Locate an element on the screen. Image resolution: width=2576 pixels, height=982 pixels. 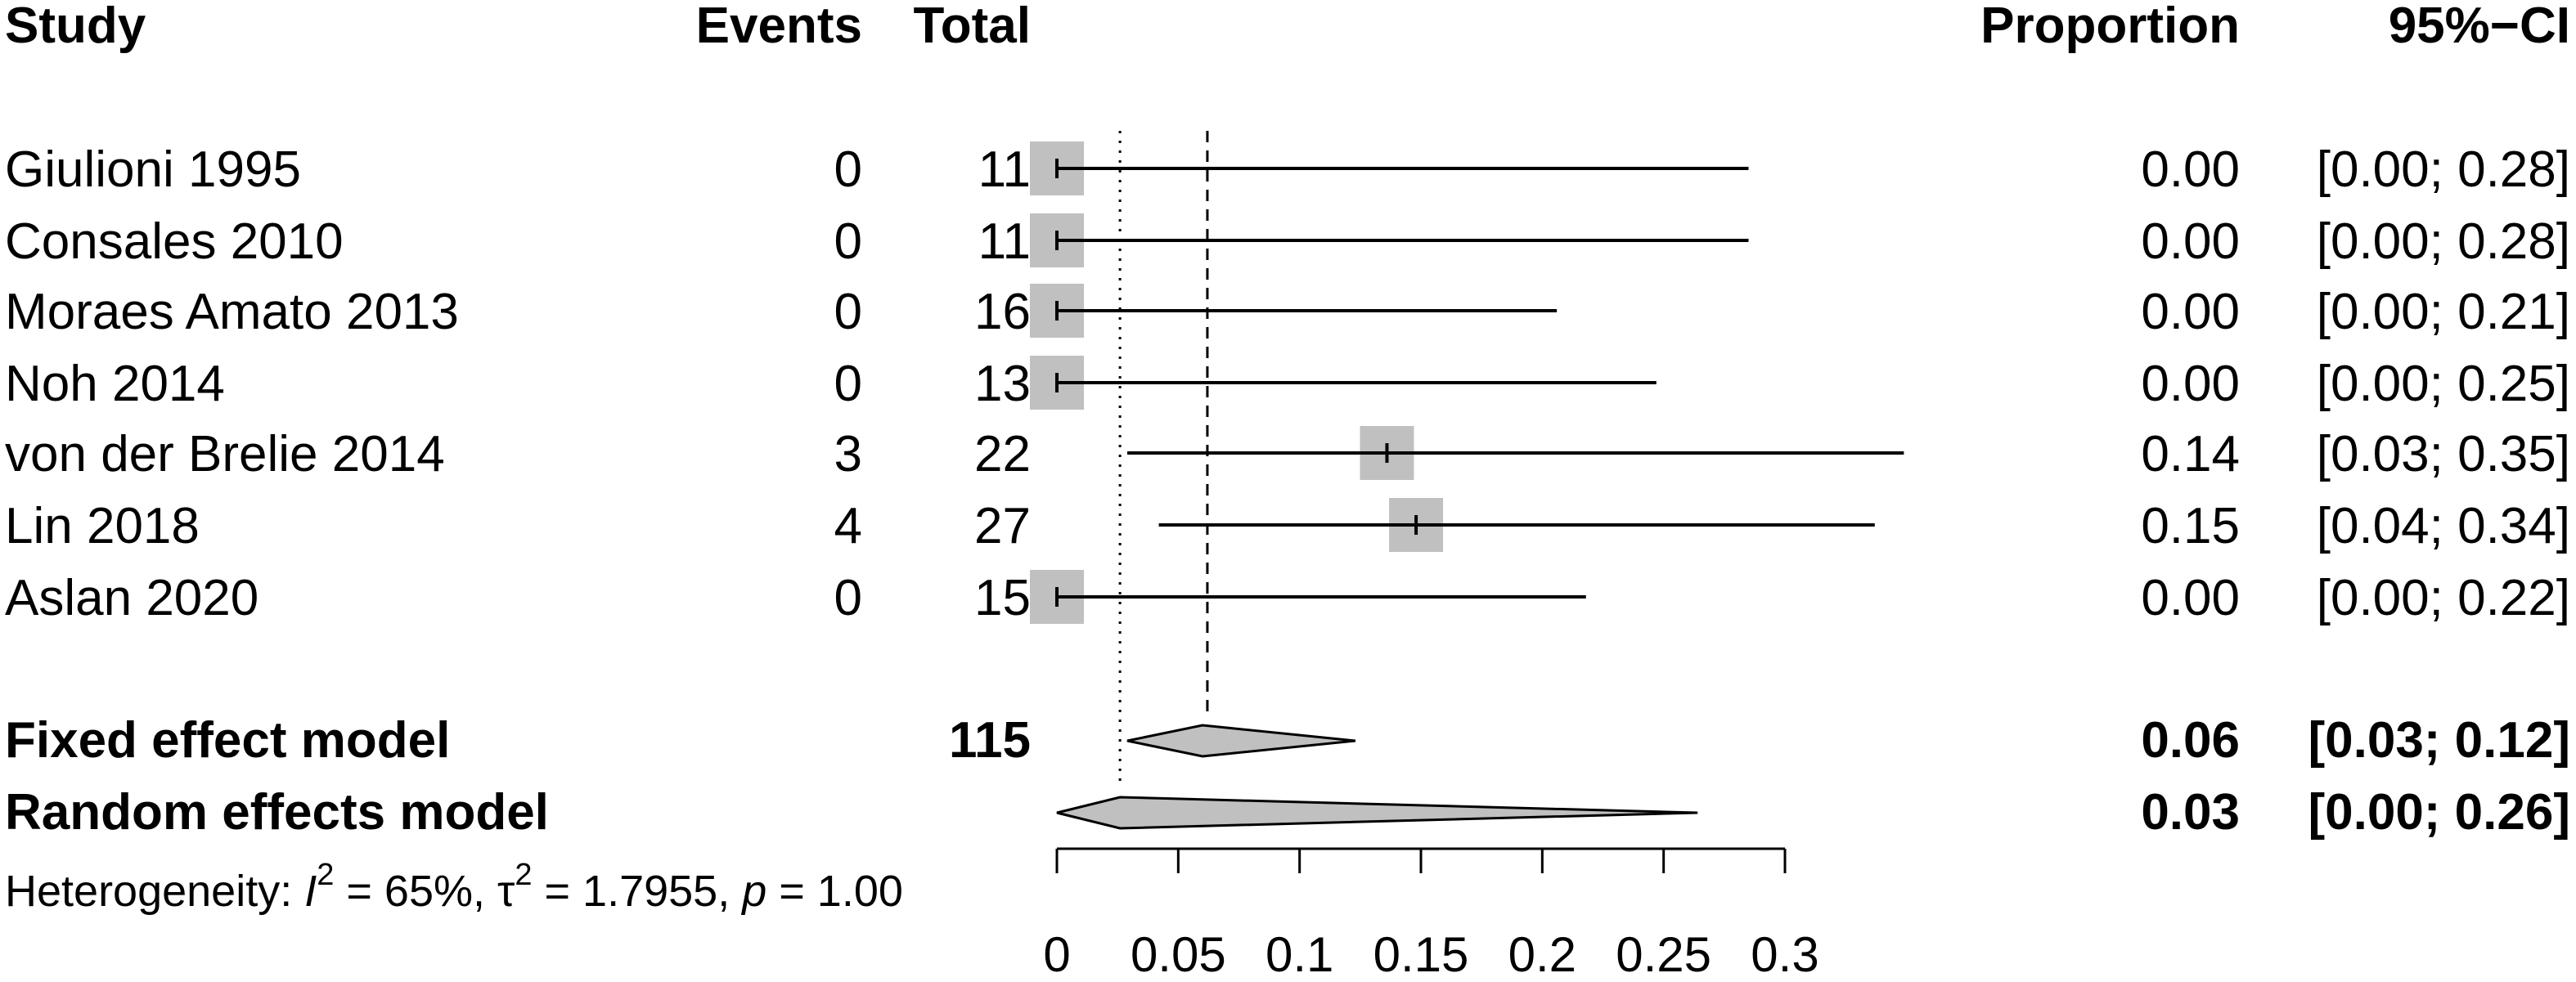
het-i-superscript: 2 is located at coordinates (325, 875).